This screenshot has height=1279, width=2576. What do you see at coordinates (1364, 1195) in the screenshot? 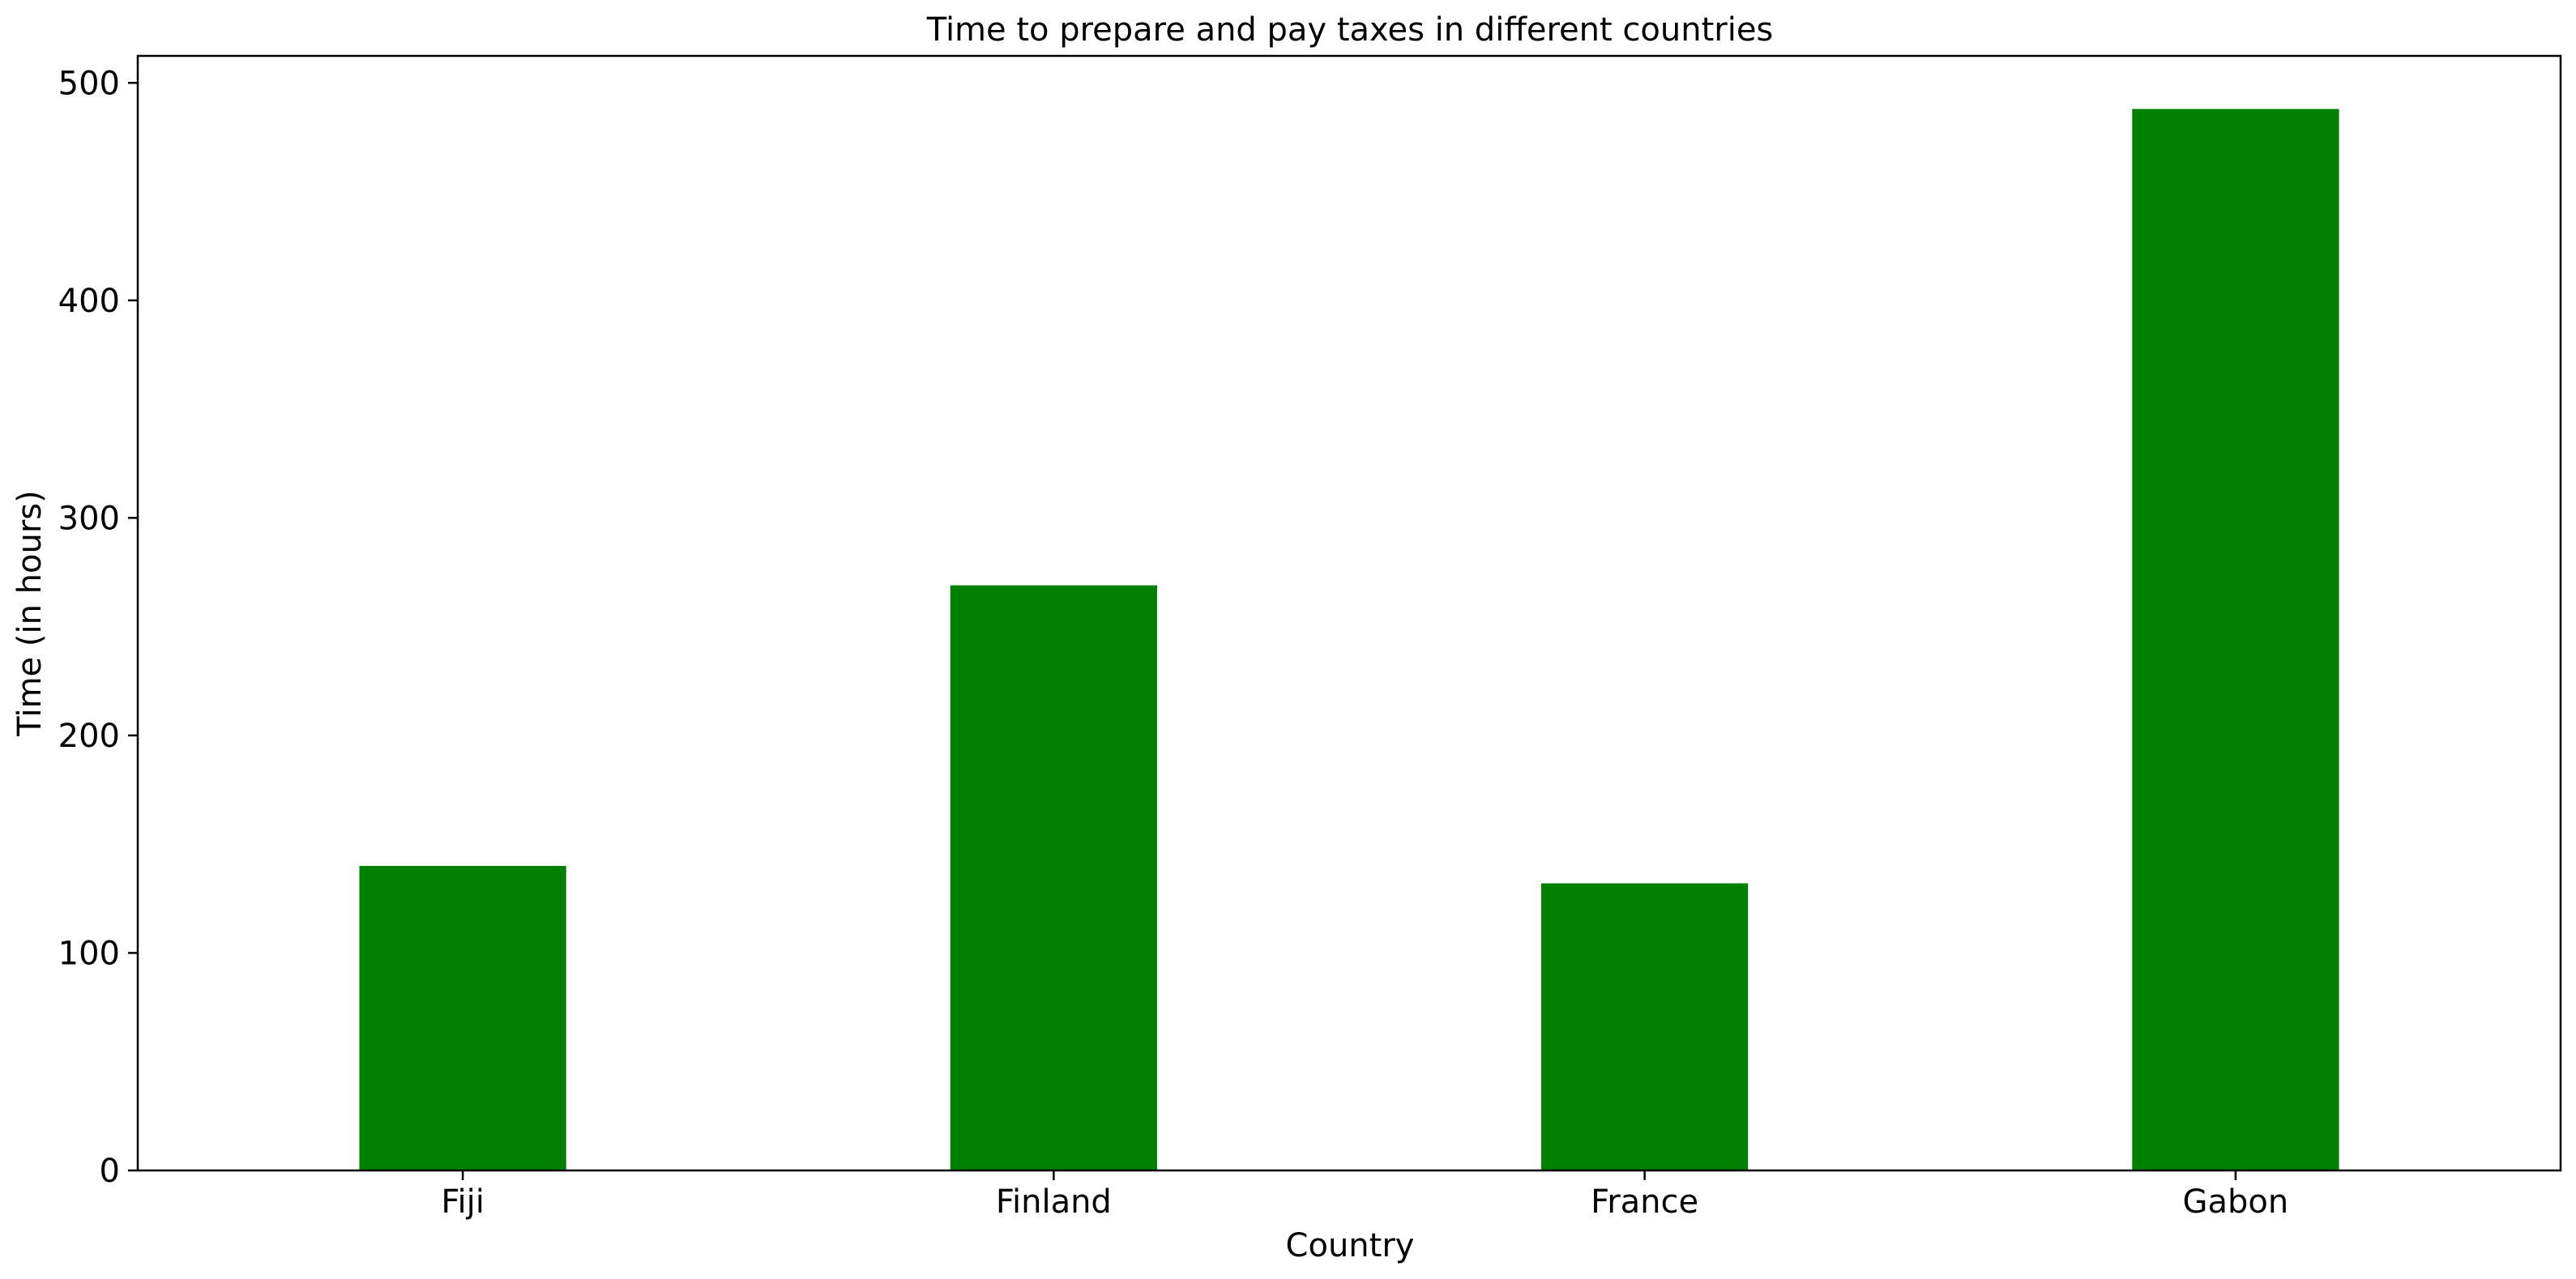
I see `x-axis-ticks: Fiji Finland France Gabon` at bounding box center [1364, 1195].